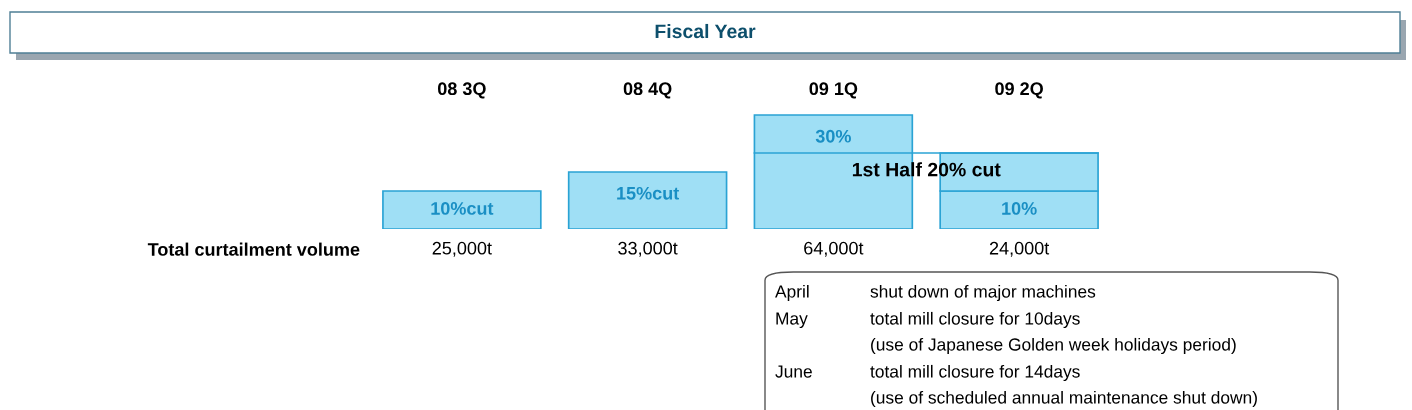 Image resolution: width=1412 pixels, height=410 pixels. Describe the element at coordinates (833, 136) in the screenshot. I see `data-label: 30%` at that location.